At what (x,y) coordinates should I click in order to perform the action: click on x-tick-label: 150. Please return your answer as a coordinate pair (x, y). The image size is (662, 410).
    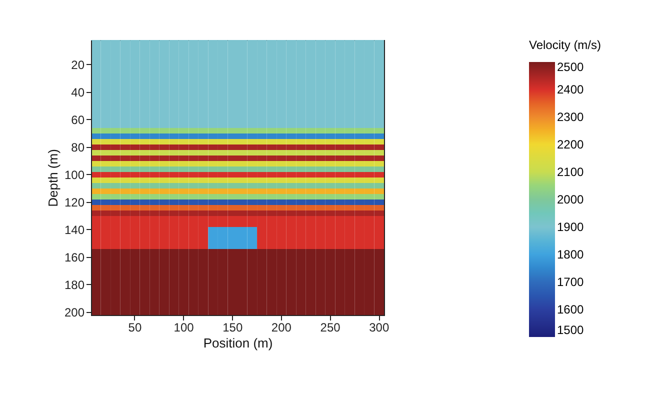
    Looking at the image, I should click on (232, 327).